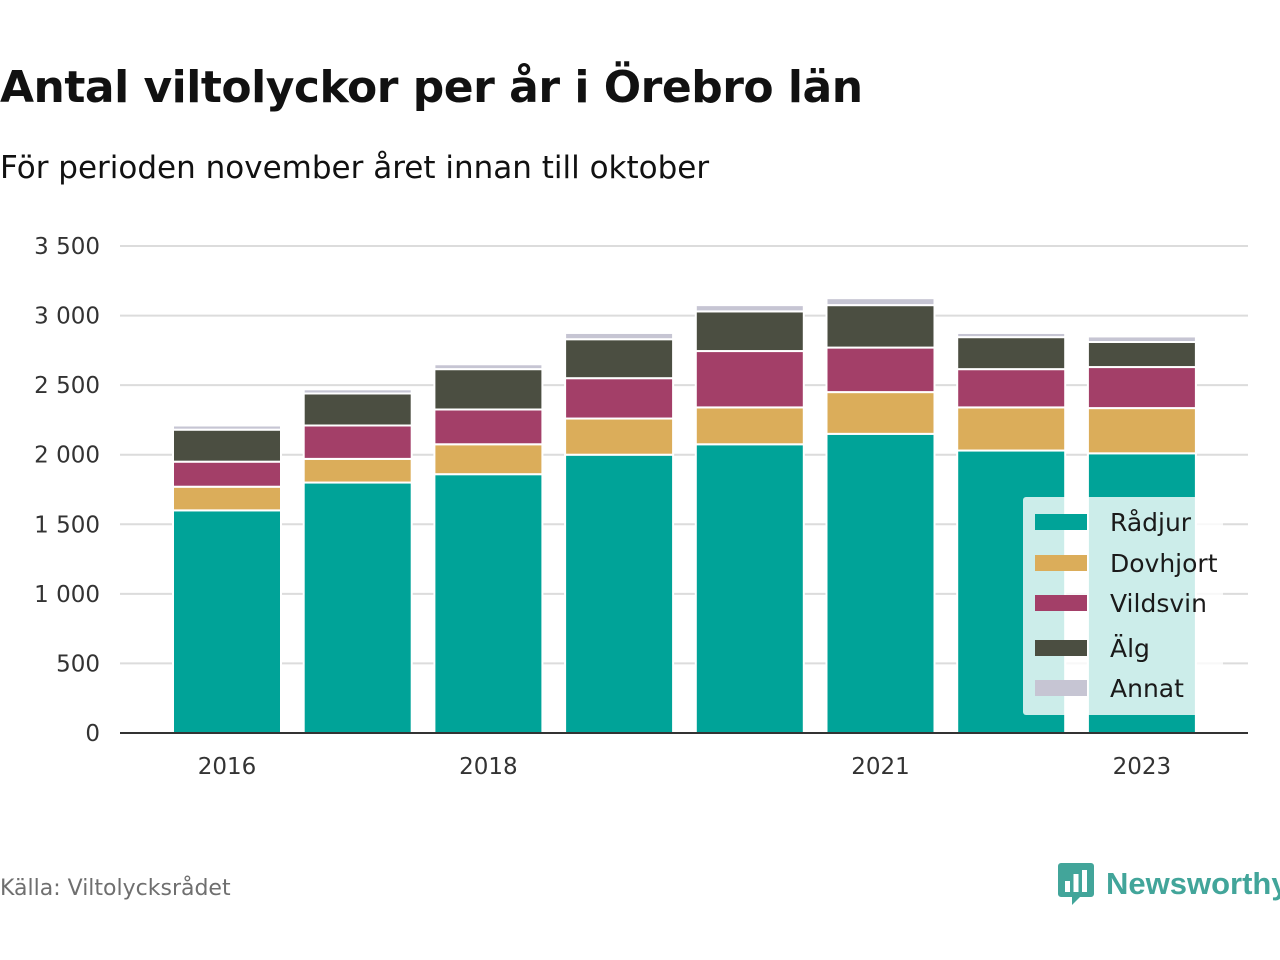  What do you see at coordinates (684, 767) in the screenshot?
I see `x-axis-tick-labels: 2016 2018 2021 2023` at bounding box center [684, 767].